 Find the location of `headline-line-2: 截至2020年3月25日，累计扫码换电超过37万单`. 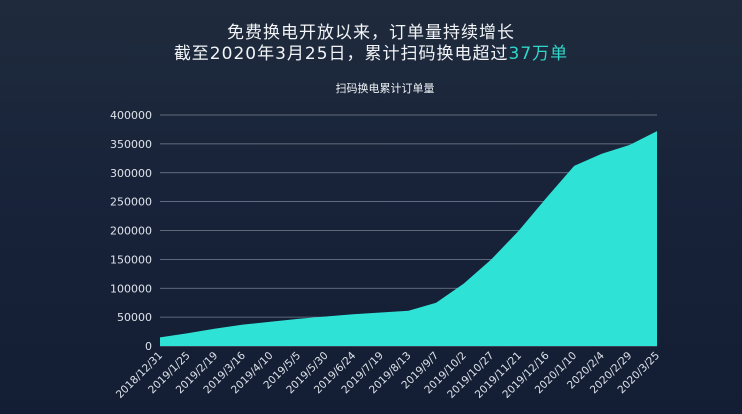

headline-line-2: 截至2020年3月25日，累计扫码换电超过37万单 is located at coordinates (371, 54).